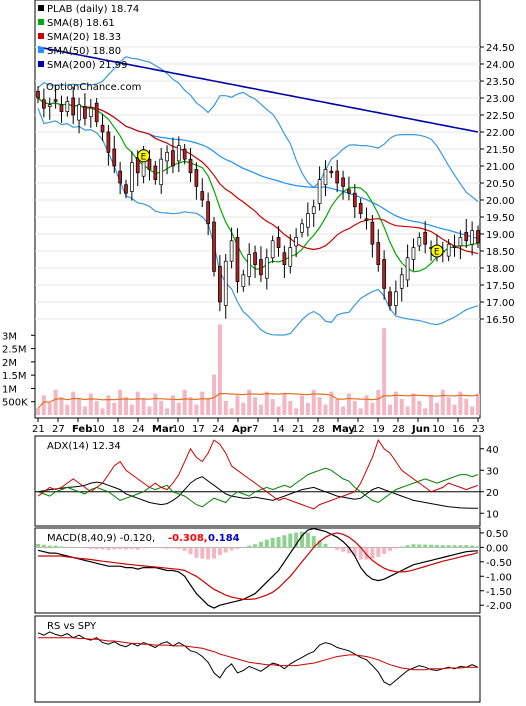 This screenshot has width=526, height=706. Describe the element at coordinates (242, 429) in the screenshot. I see `date-tick-label: Apr` at that location.